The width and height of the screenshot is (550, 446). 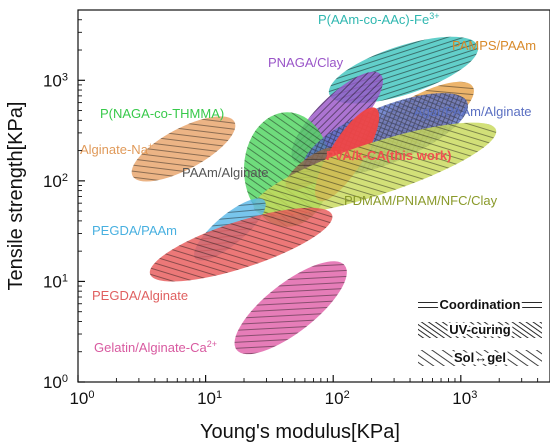 I want to click on legend-swatch-sol-gel, so click(x=480, y=358).